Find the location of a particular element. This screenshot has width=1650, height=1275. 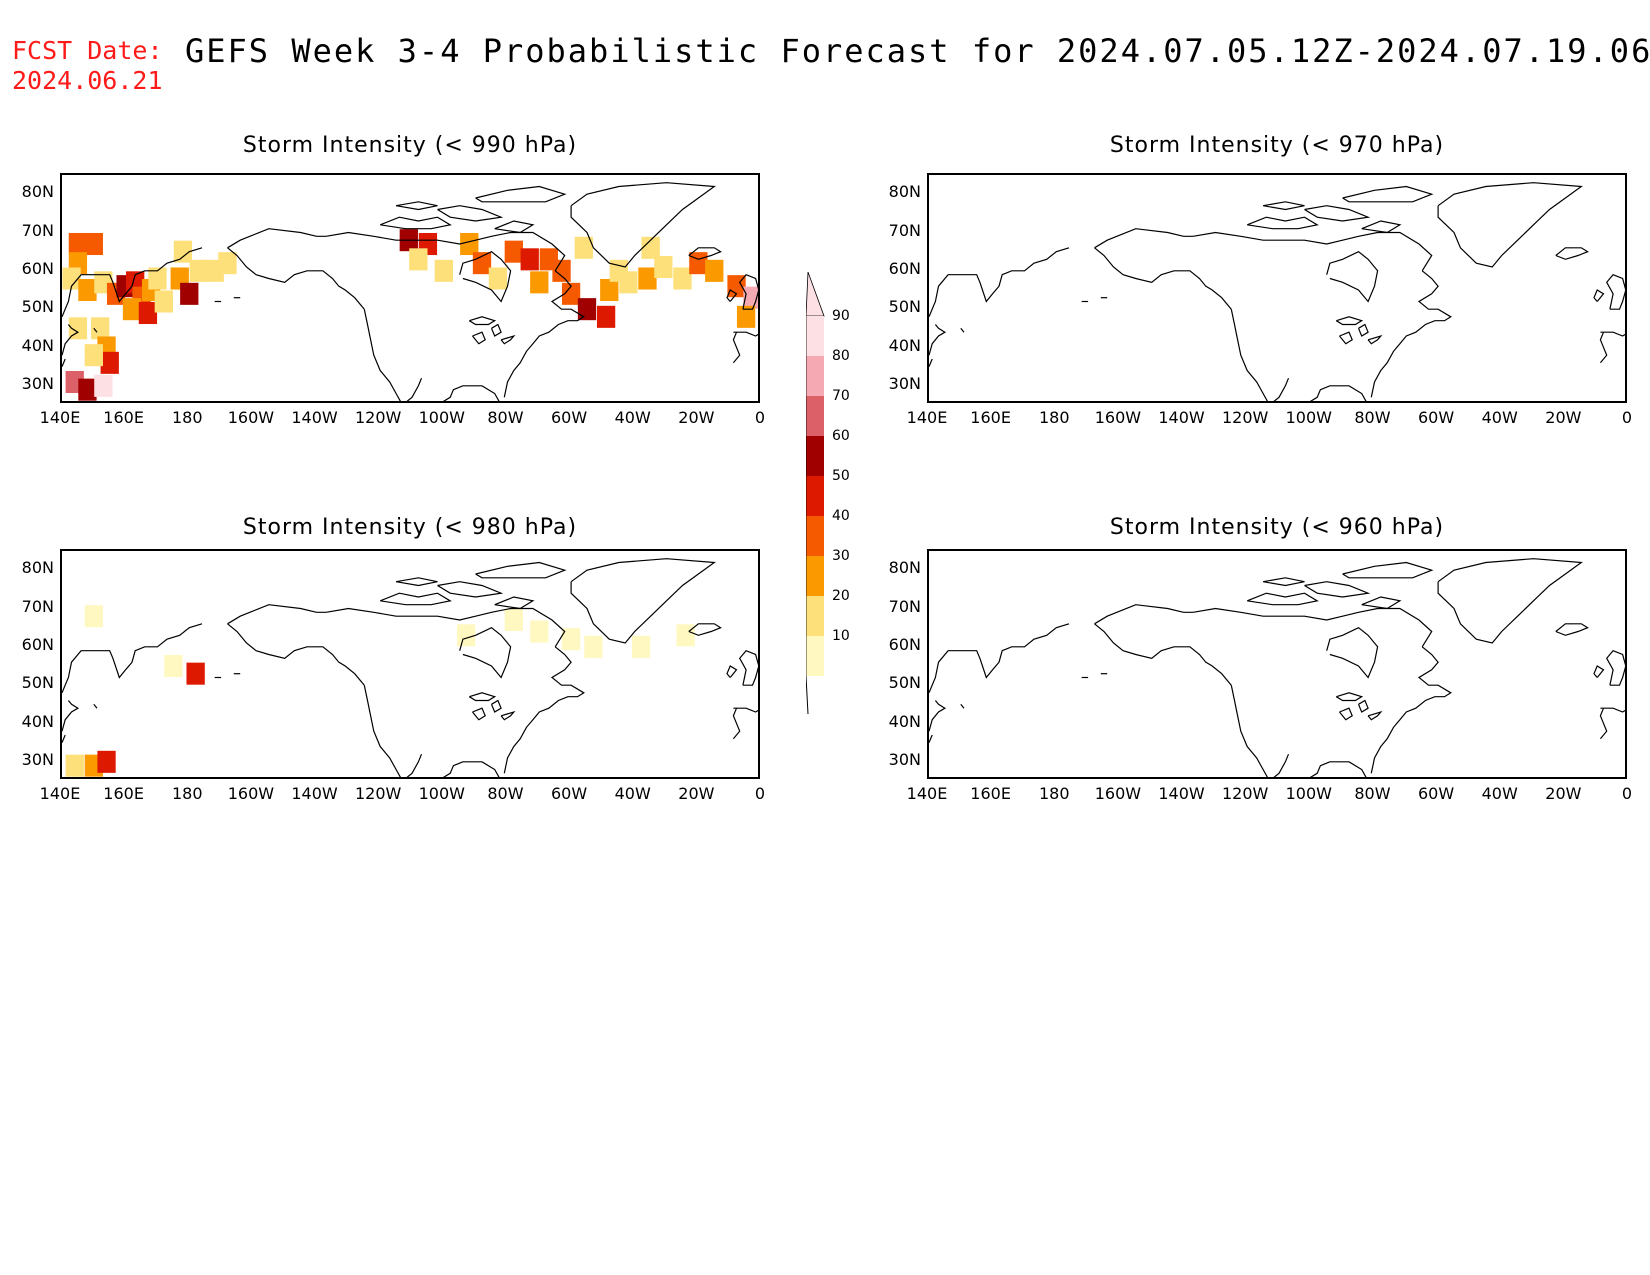

map-canvas-p980 is located at coordinates (410, 667).